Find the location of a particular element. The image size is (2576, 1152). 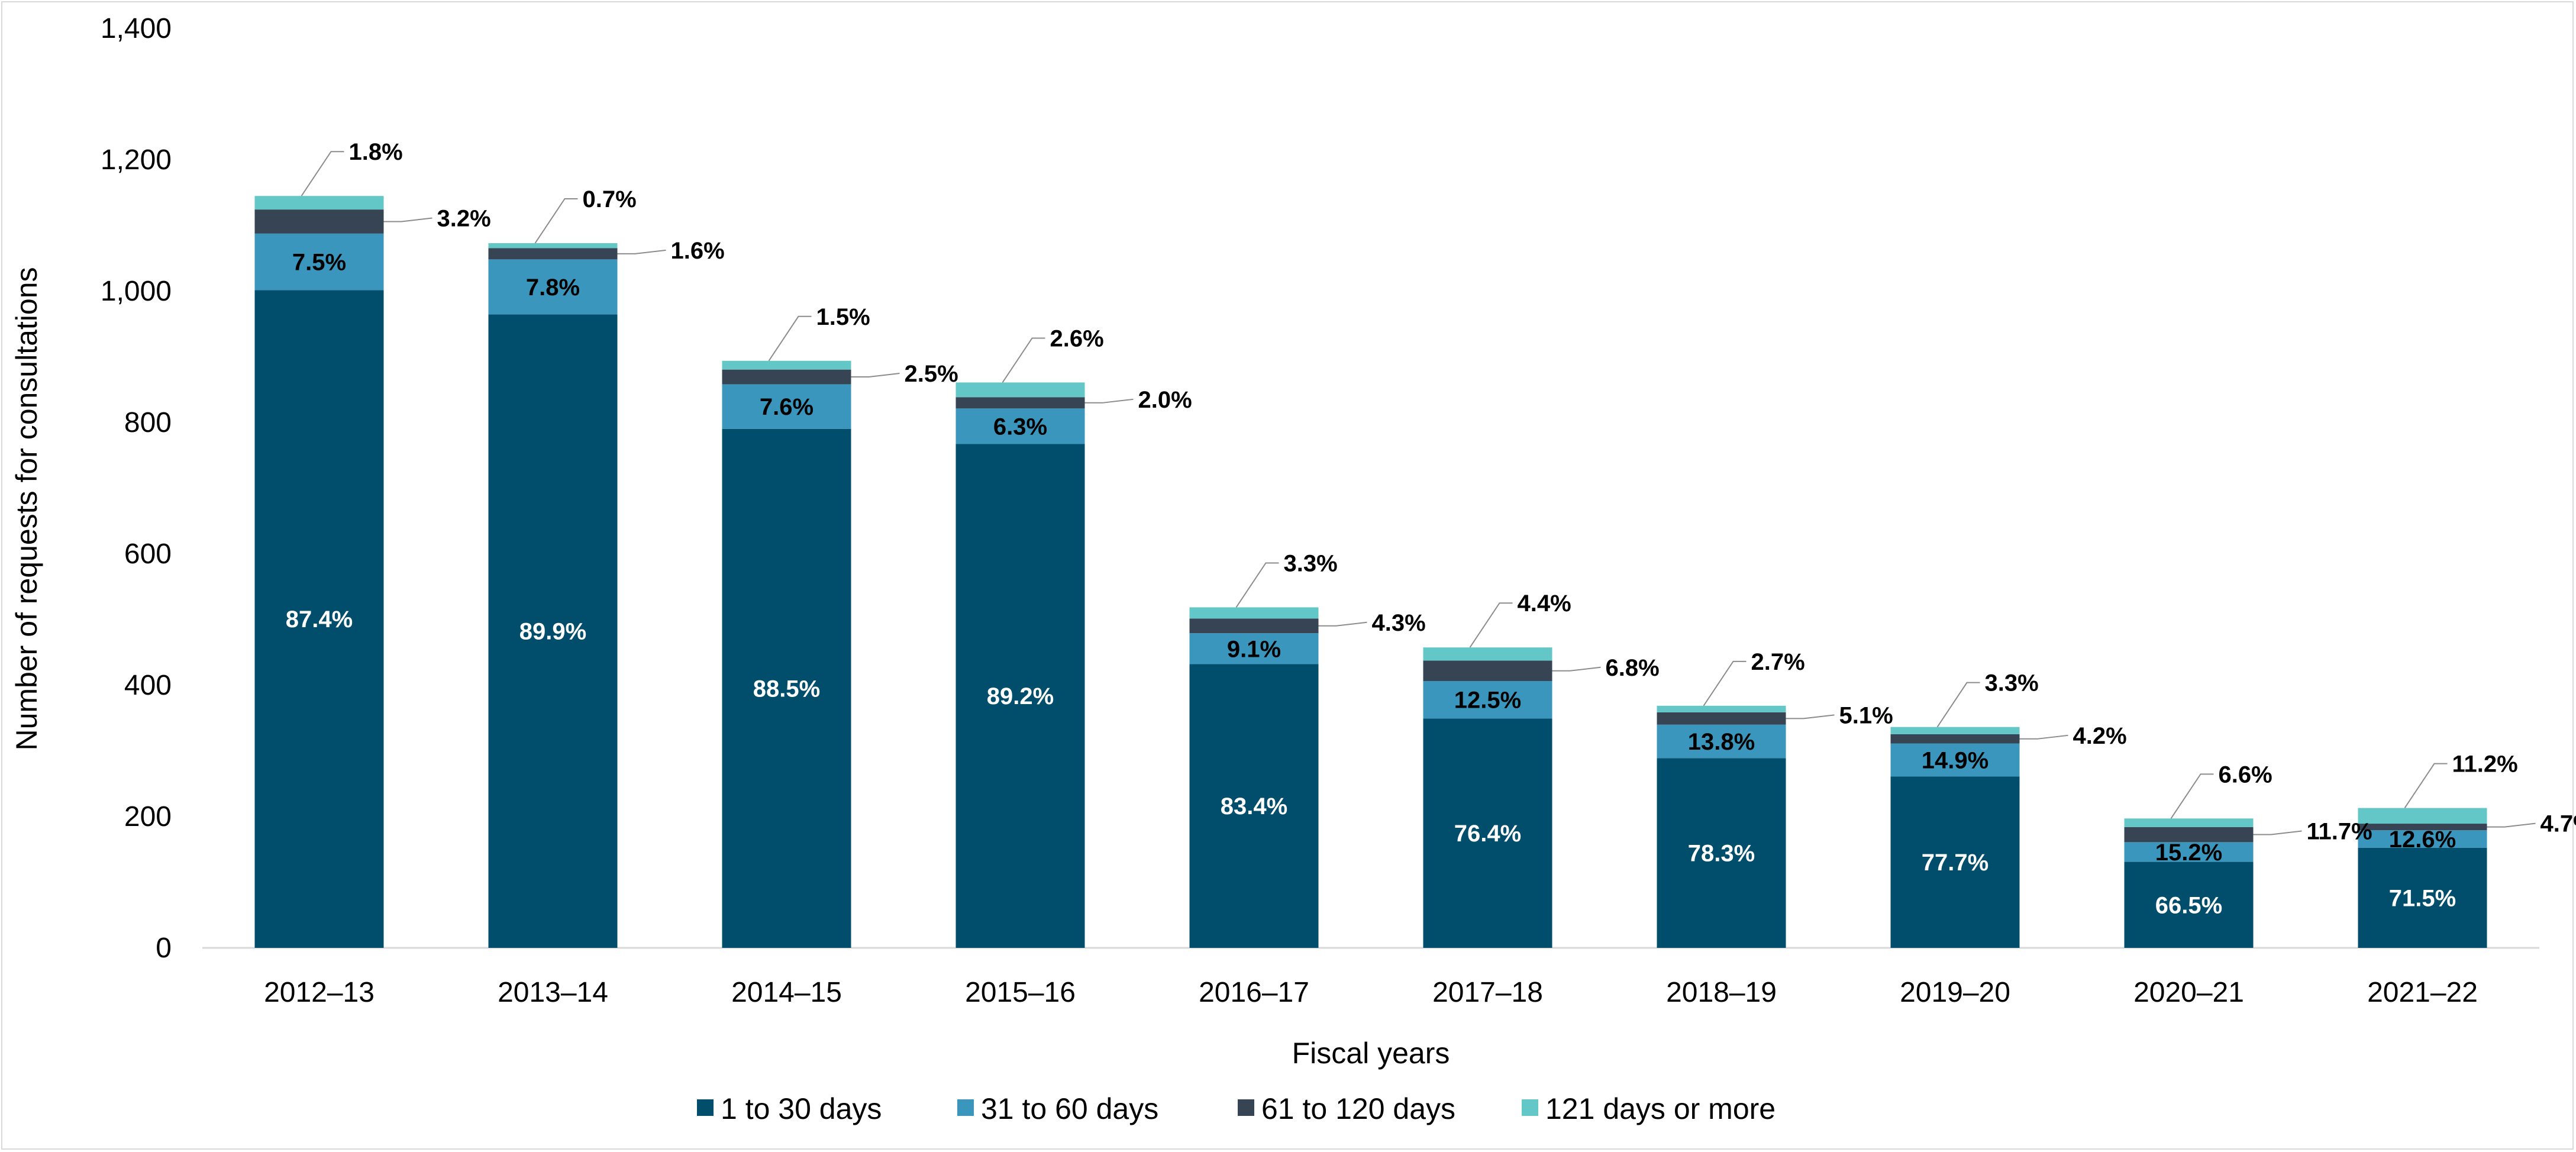

y-tick-label: 0 is located at coordinates (164, 948).